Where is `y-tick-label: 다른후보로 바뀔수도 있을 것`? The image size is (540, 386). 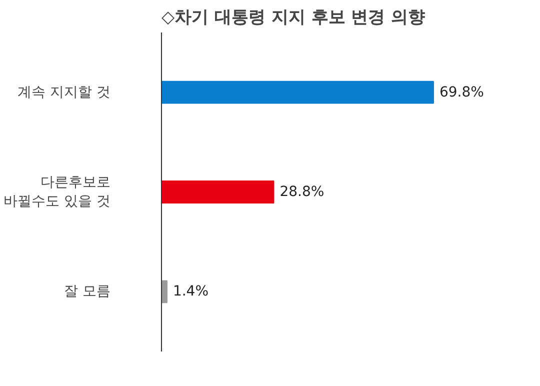
y-tick-label: 다른후보로 바뀔수도 있을 것 is located at coordinates (57, 192).